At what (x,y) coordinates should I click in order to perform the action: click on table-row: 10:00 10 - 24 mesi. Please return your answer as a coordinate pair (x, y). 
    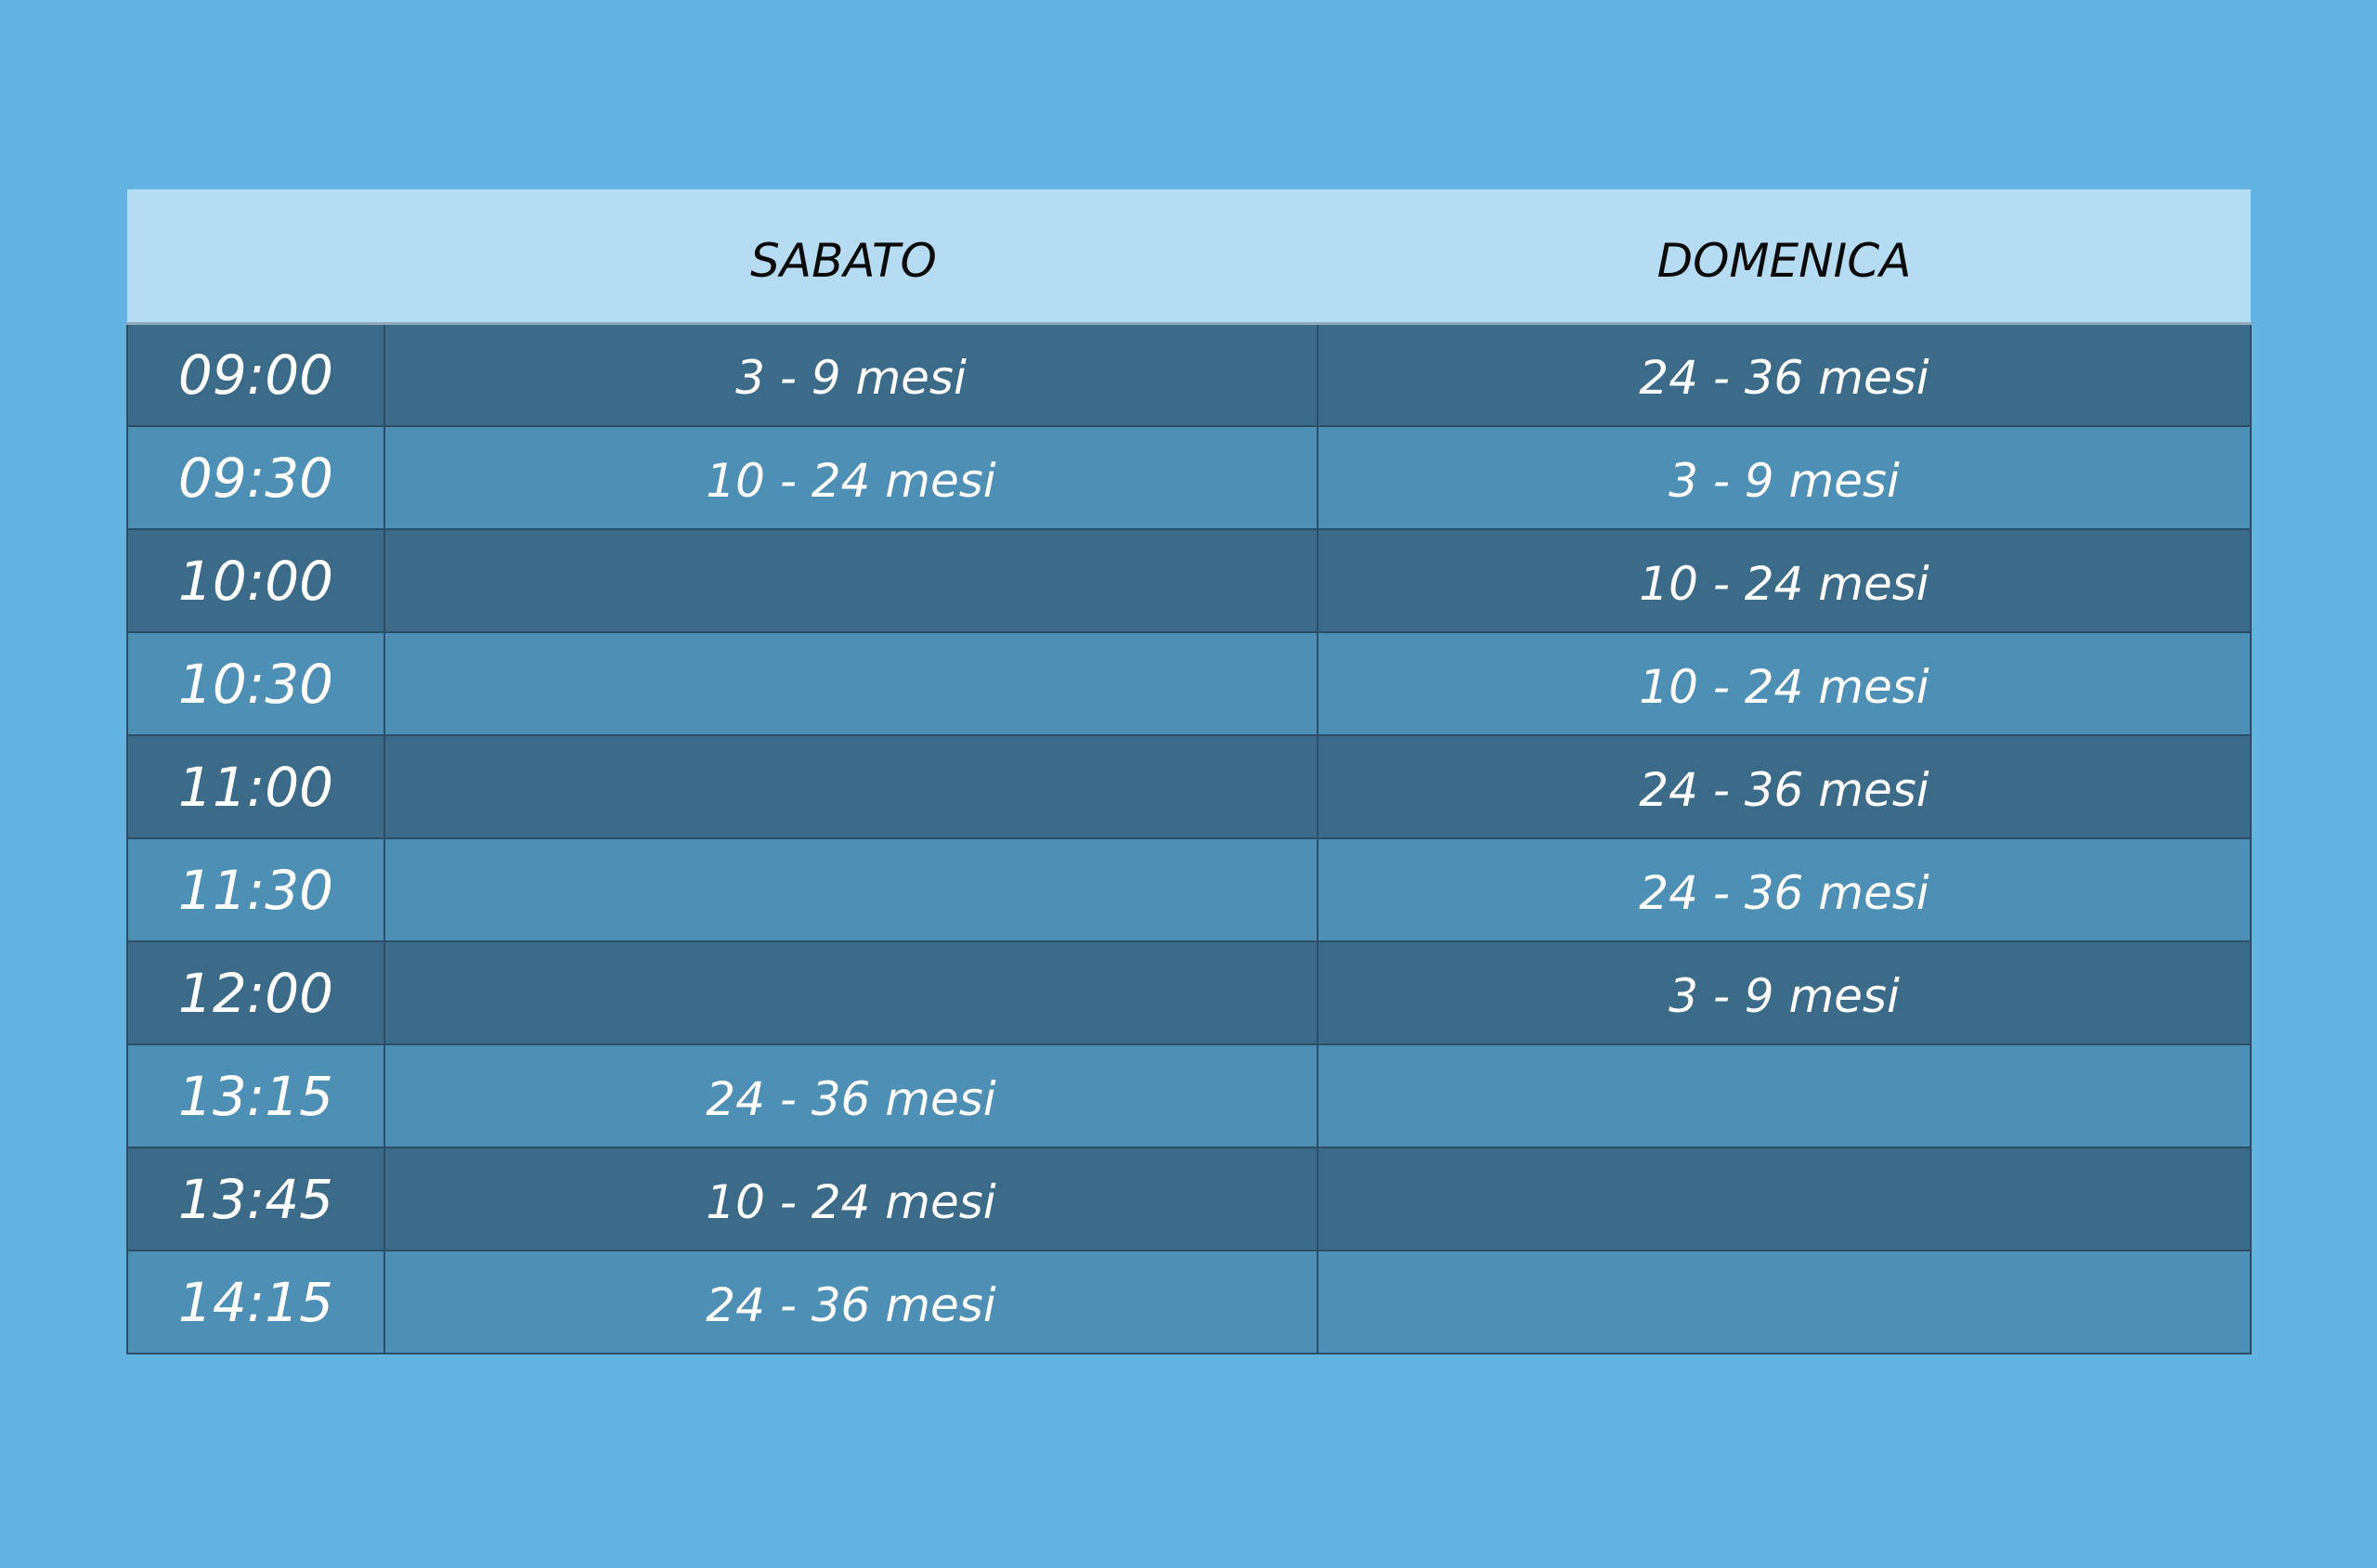
    Looking at the image, I should click on (1189, 580).